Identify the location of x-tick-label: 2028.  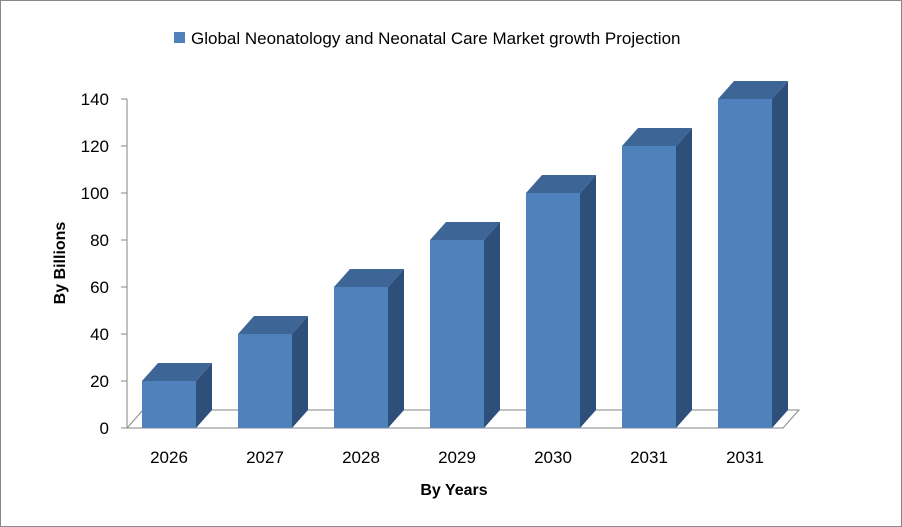
(361, 457).